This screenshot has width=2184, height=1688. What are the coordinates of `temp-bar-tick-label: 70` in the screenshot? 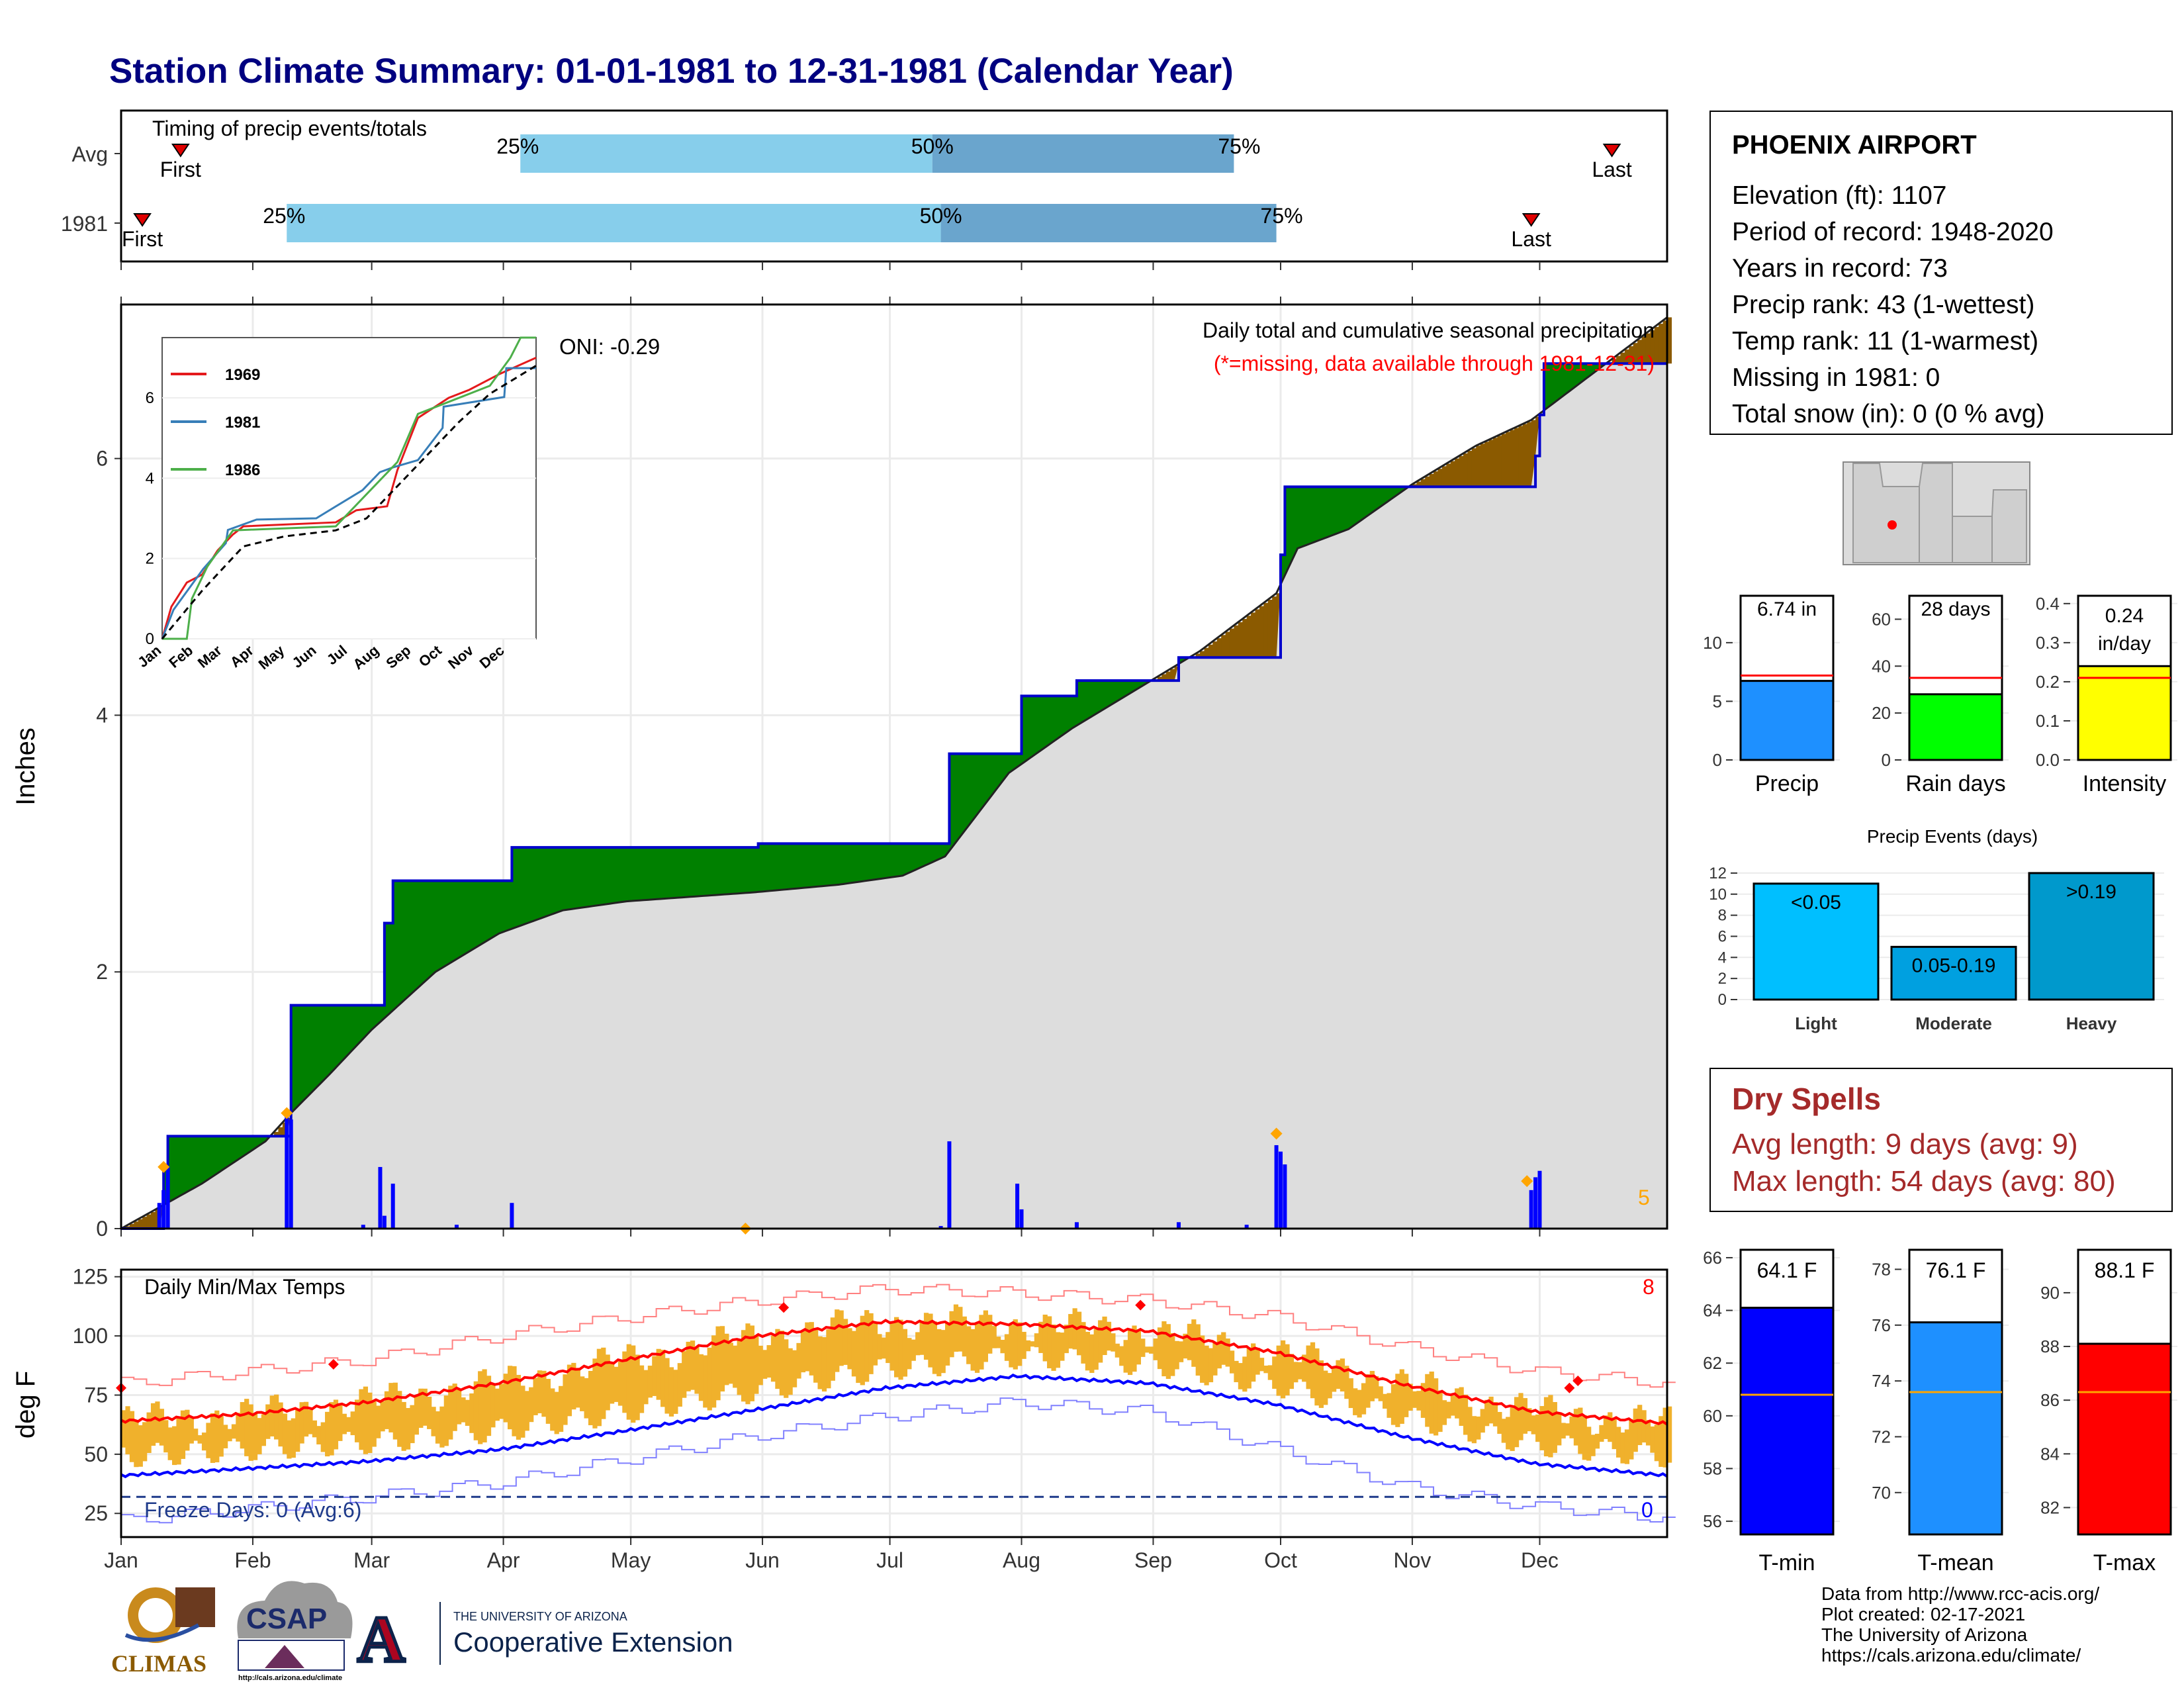 It's located at (1881, 1493).